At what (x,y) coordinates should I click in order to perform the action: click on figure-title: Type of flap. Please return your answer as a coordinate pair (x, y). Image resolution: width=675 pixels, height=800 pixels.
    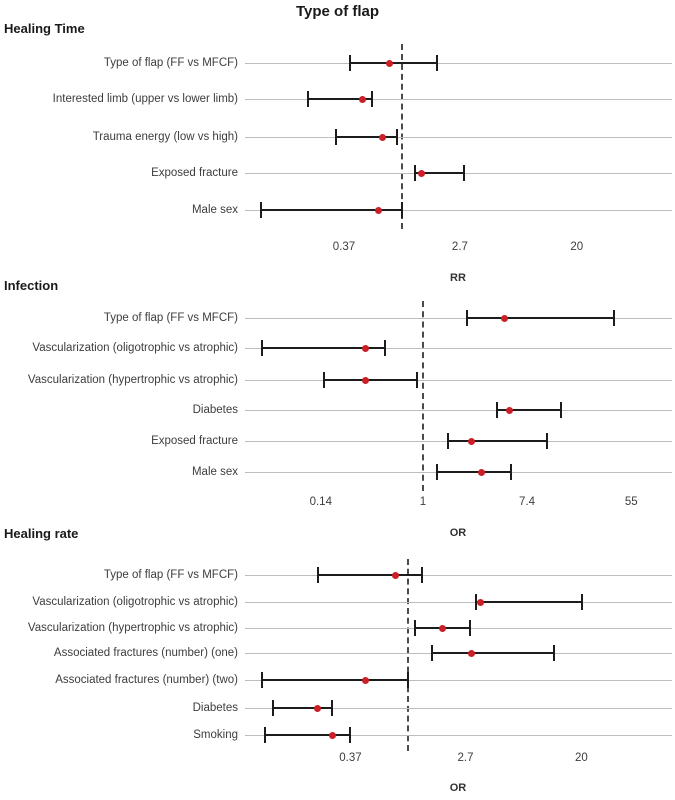
    Looking at the image, I should click on (337, 11).